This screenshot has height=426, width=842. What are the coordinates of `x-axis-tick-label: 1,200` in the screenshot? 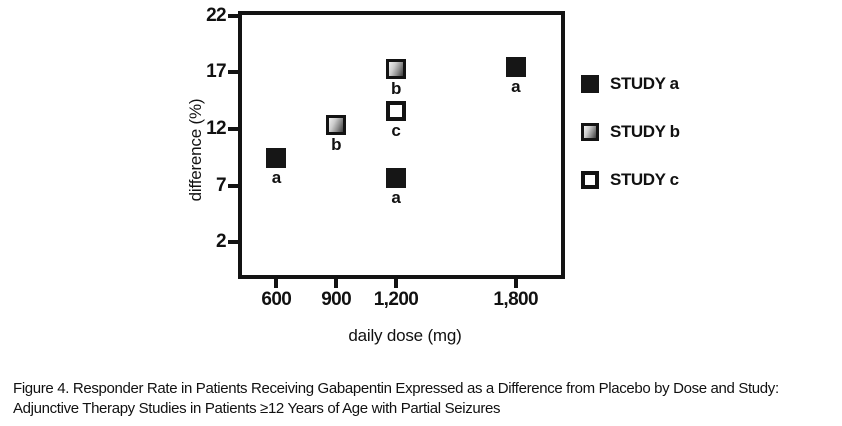 It's located at (396, 299).